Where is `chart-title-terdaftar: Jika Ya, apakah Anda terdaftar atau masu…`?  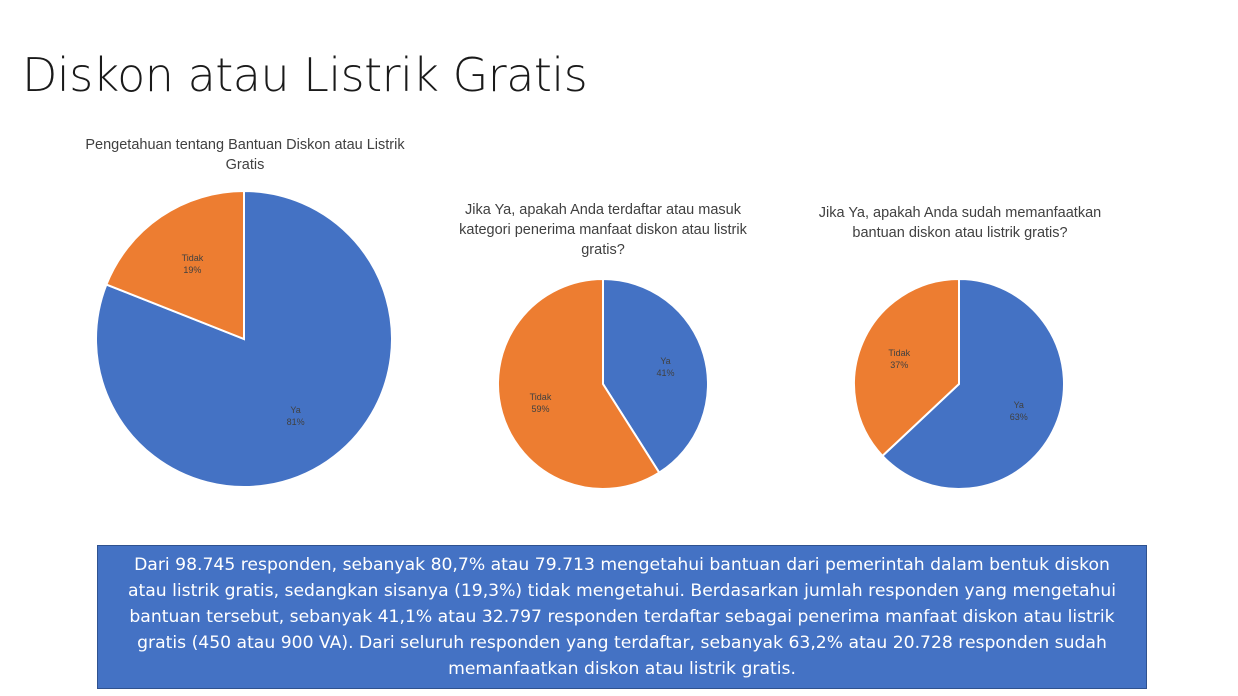 chart-title-terdaftar: Jika Ya, apakah Anda terdaftar atau masu… is located at coordinates (603, 230).